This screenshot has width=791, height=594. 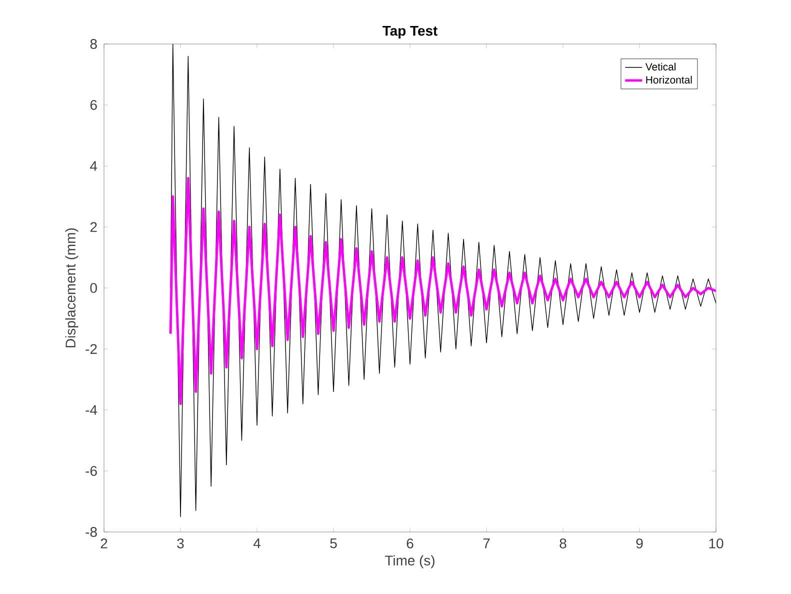 What do you see at coordinates (660, 66) in the screenshot?
I see `legend-label: Vetical` at bounding box center [660, 66].